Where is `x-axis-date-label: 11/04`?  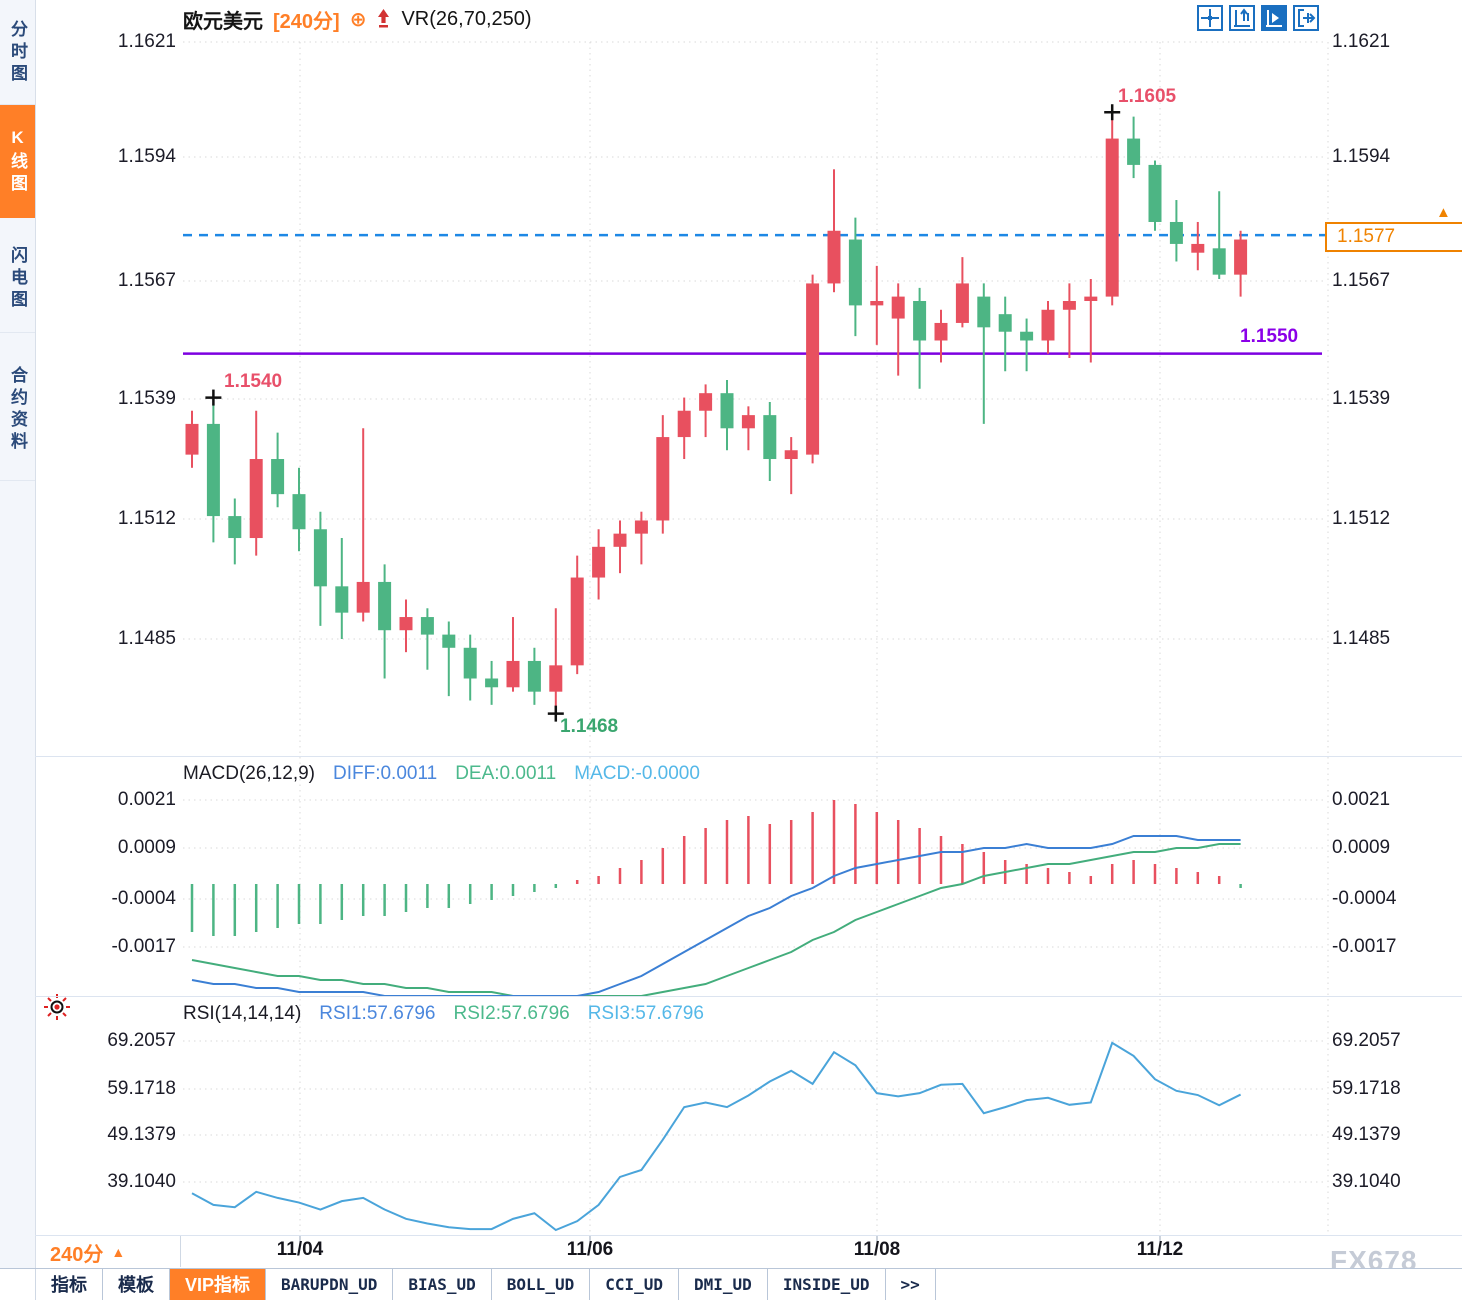 x-axis-date-label: 11/04 is located at coordinates (300, 1249).